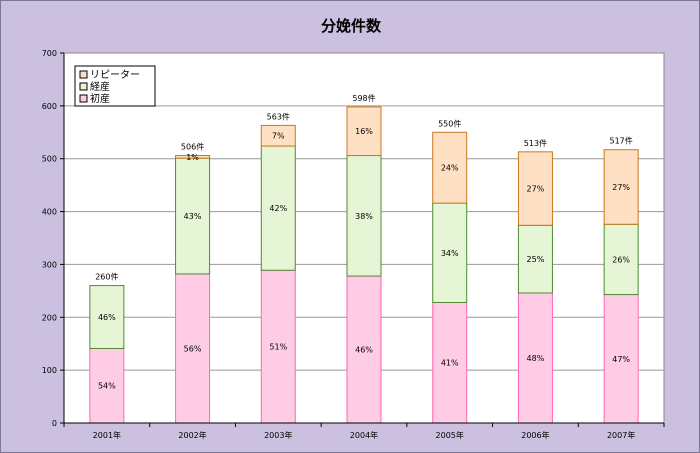 The width and height of the screenshot is (700, 453). I want to click on legend-label: 経産, so click(100, 86).